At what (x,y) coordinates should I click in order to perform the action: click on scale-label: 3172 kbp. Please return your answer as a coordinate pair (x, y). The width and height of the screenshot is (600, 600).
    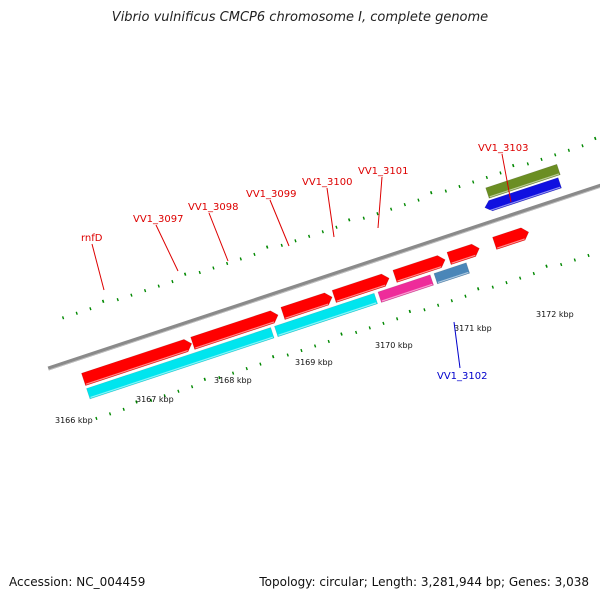
    Looking at the image, I should click on (555, 314).